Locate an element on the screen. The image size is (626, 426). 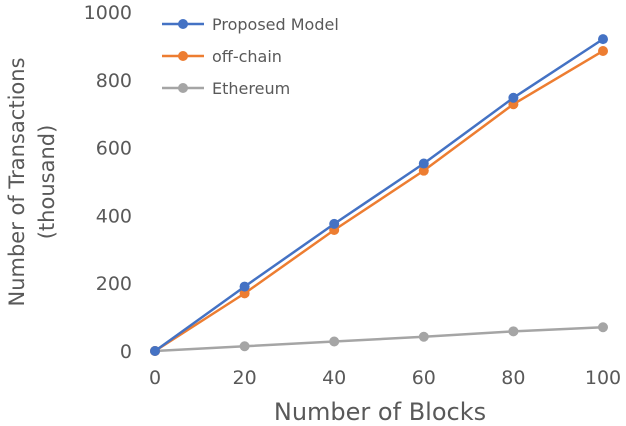
series-line is located at coordinates (379, 339).